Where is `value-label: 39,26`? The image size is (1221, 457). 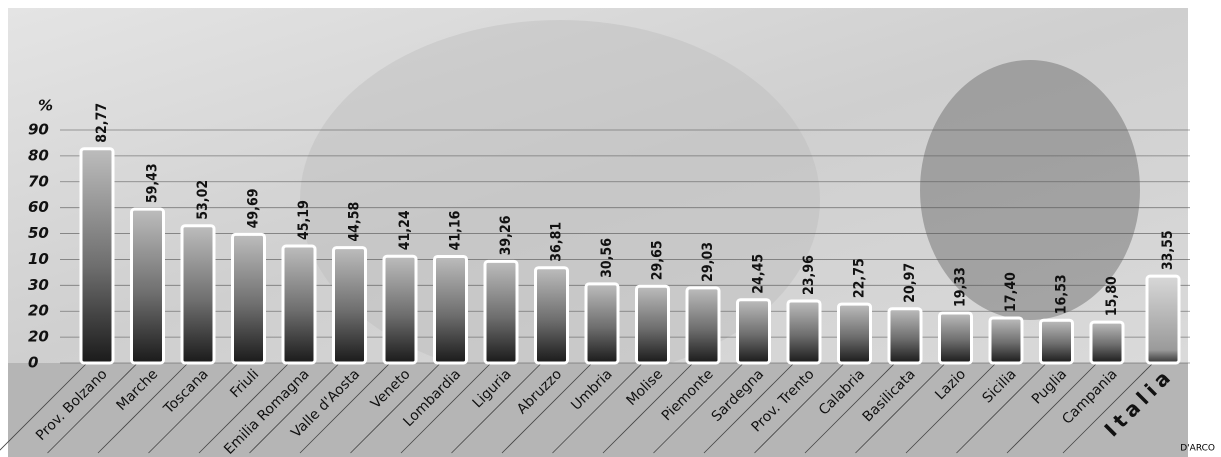
value-label: 39,26 is located at coordinates (506, 235).